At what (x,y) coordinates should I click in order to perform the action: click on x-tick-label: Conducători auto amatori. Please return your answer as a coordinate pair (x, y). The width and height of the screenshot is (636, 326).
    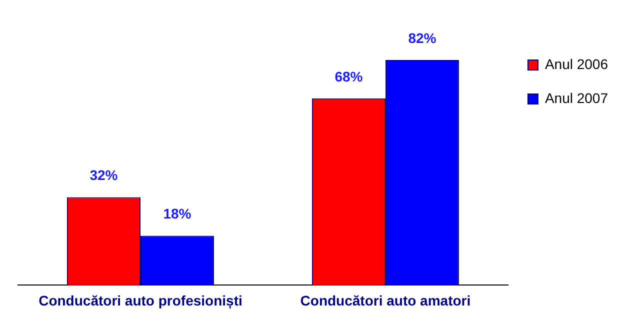
    Looking at the image, I should click on (385, 300).